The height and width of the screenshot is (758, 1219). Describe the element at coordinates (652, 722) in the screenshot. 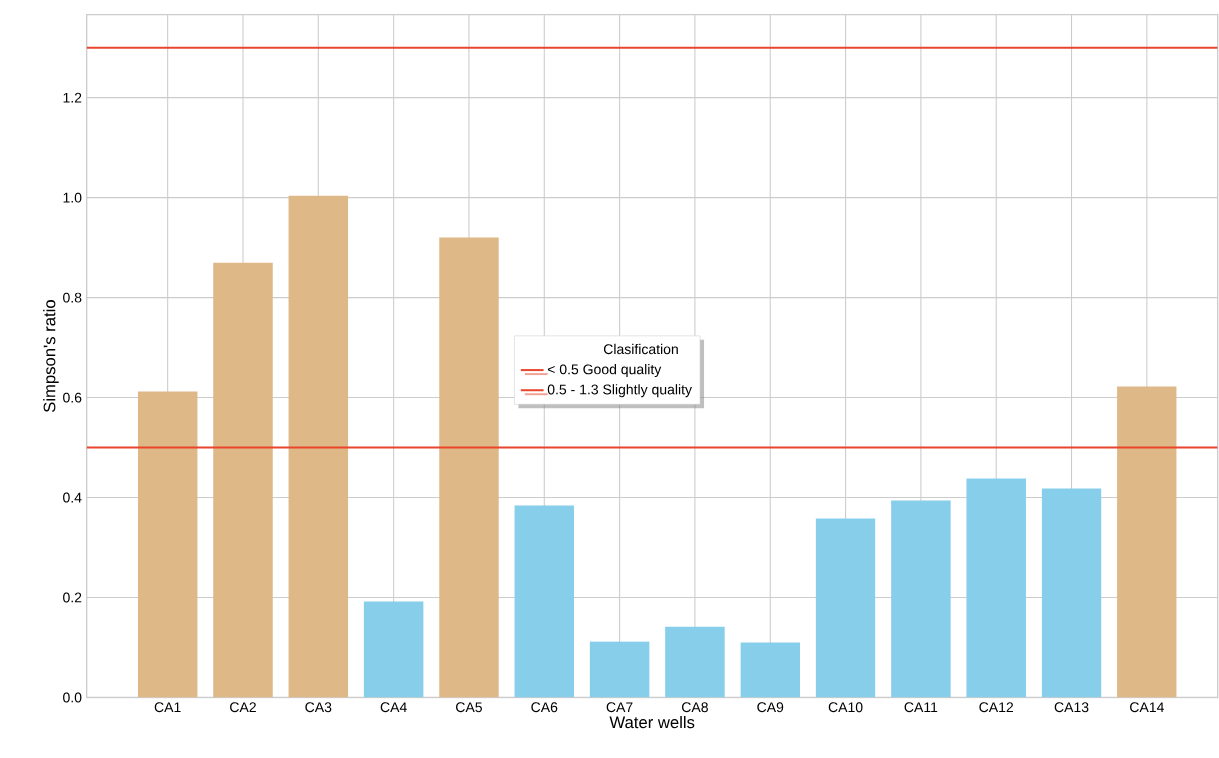

I see `x-axis-title: Water wells` at that location.